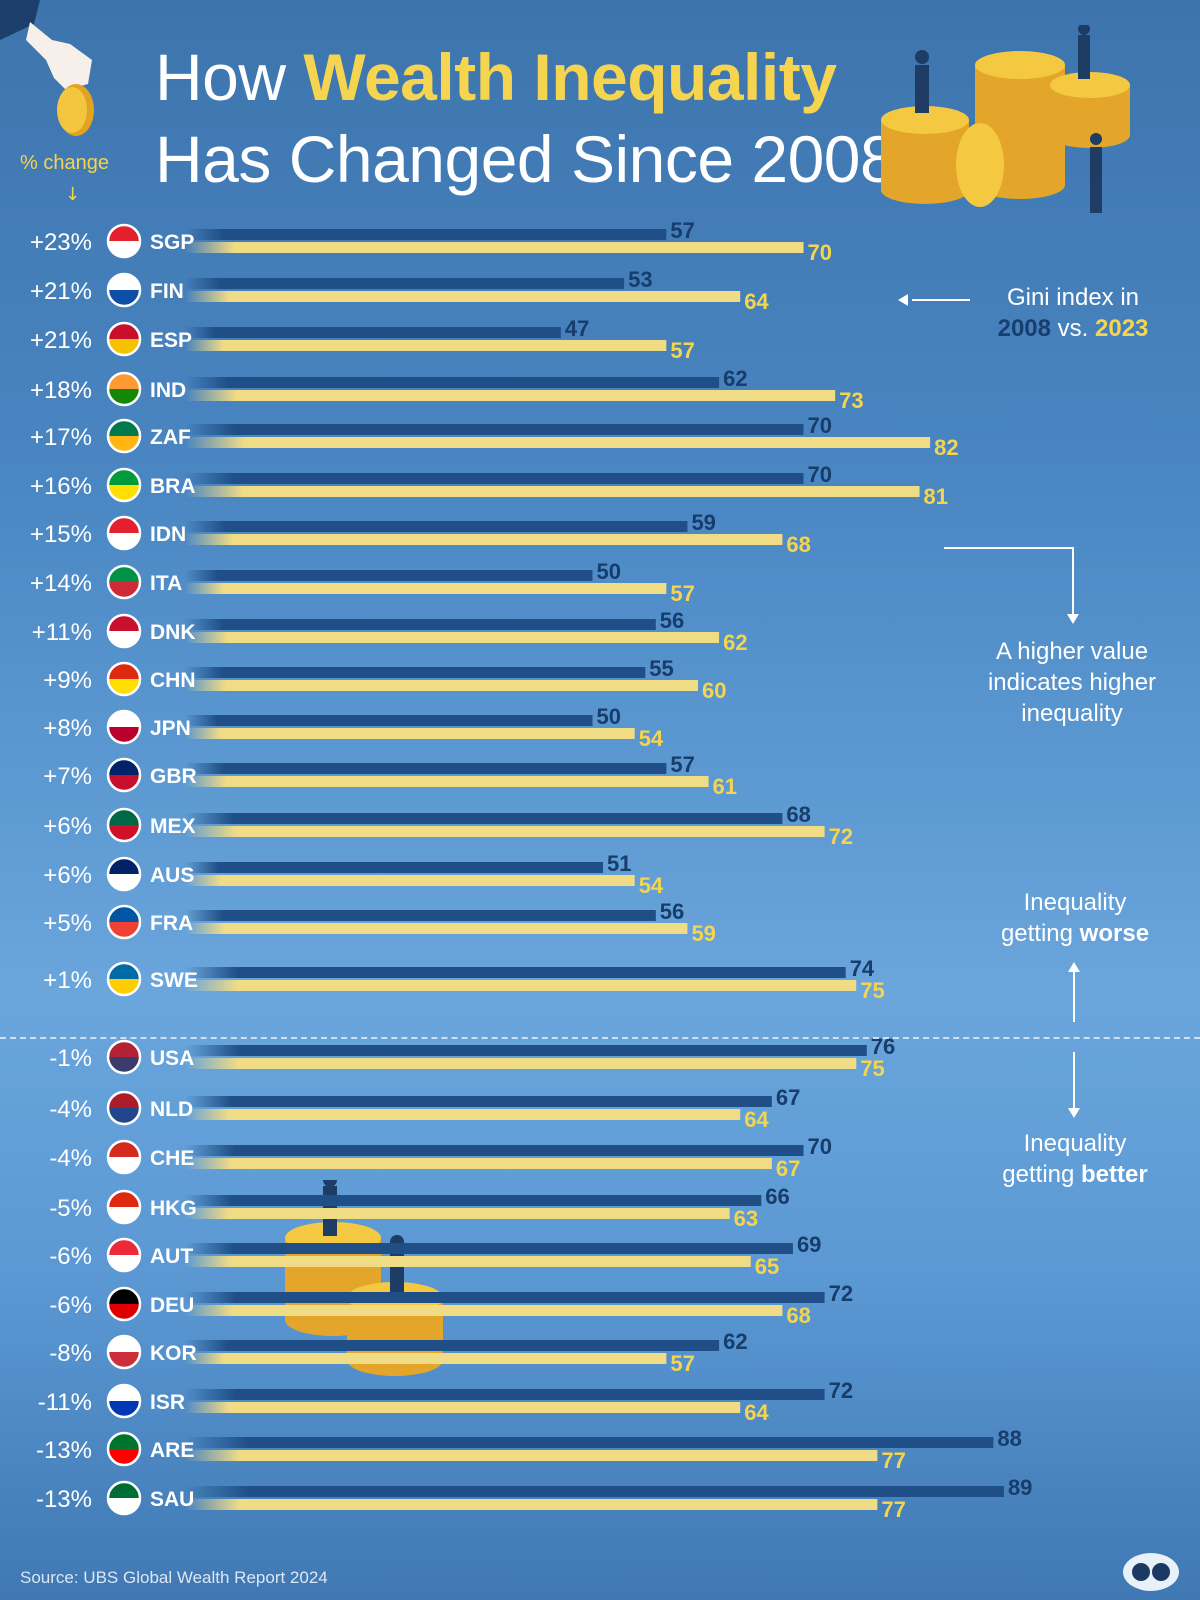 The image size is (1200, 1600). Describe the element at coordinates (682, 230) in the screenshot. I see `value-2008-sgp: 57` at that location.